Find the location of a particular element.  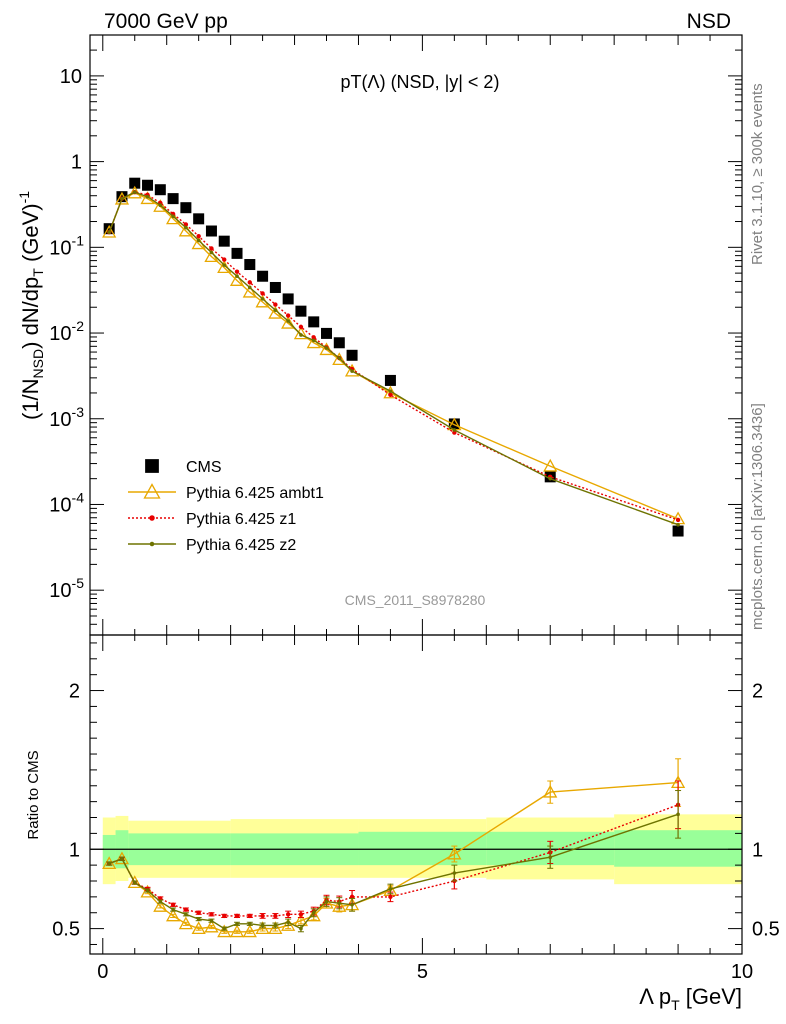

rivet-version-label: Rivet 3.1.10, ≥ 300k events is located at coordinates (757, 174).